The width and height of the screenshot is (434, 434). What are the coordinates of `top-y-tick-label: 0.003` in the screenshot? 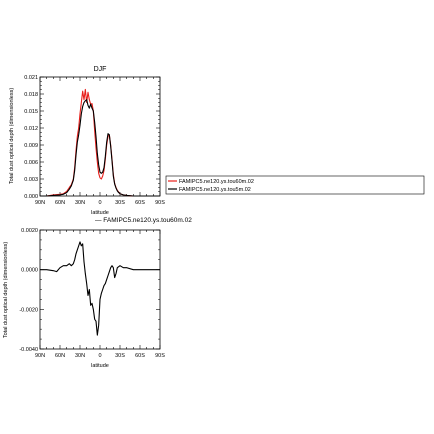 It's located at (31, 180).